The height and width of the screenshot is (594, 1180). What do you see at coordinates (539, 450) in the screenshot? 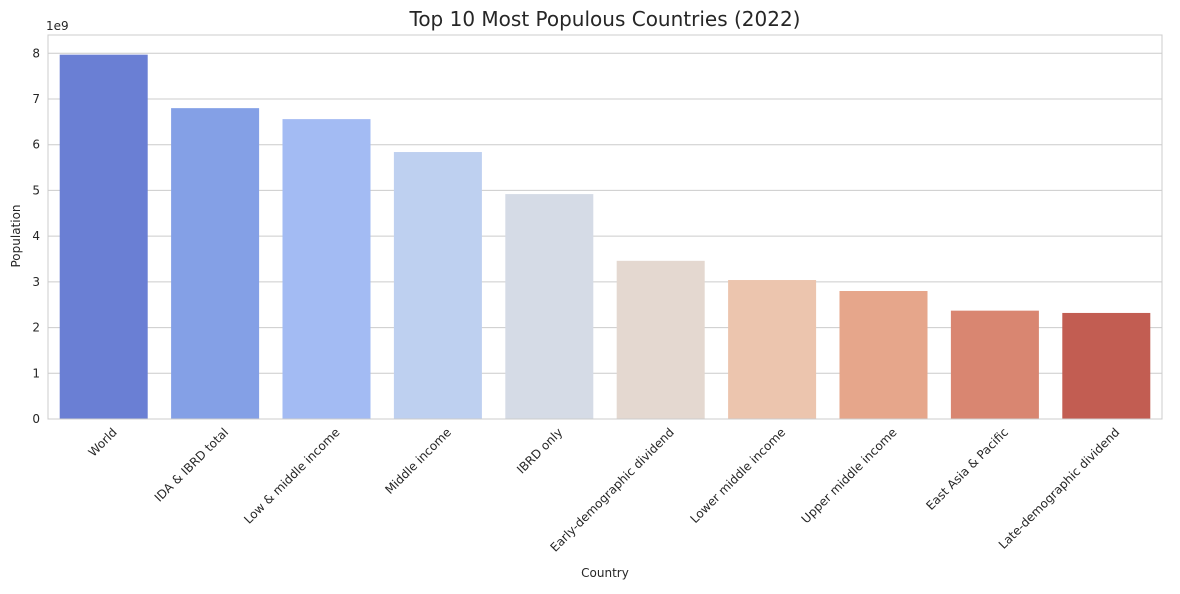
I see `x-tick-label: IBRD only` at bounding box center [539, 450].